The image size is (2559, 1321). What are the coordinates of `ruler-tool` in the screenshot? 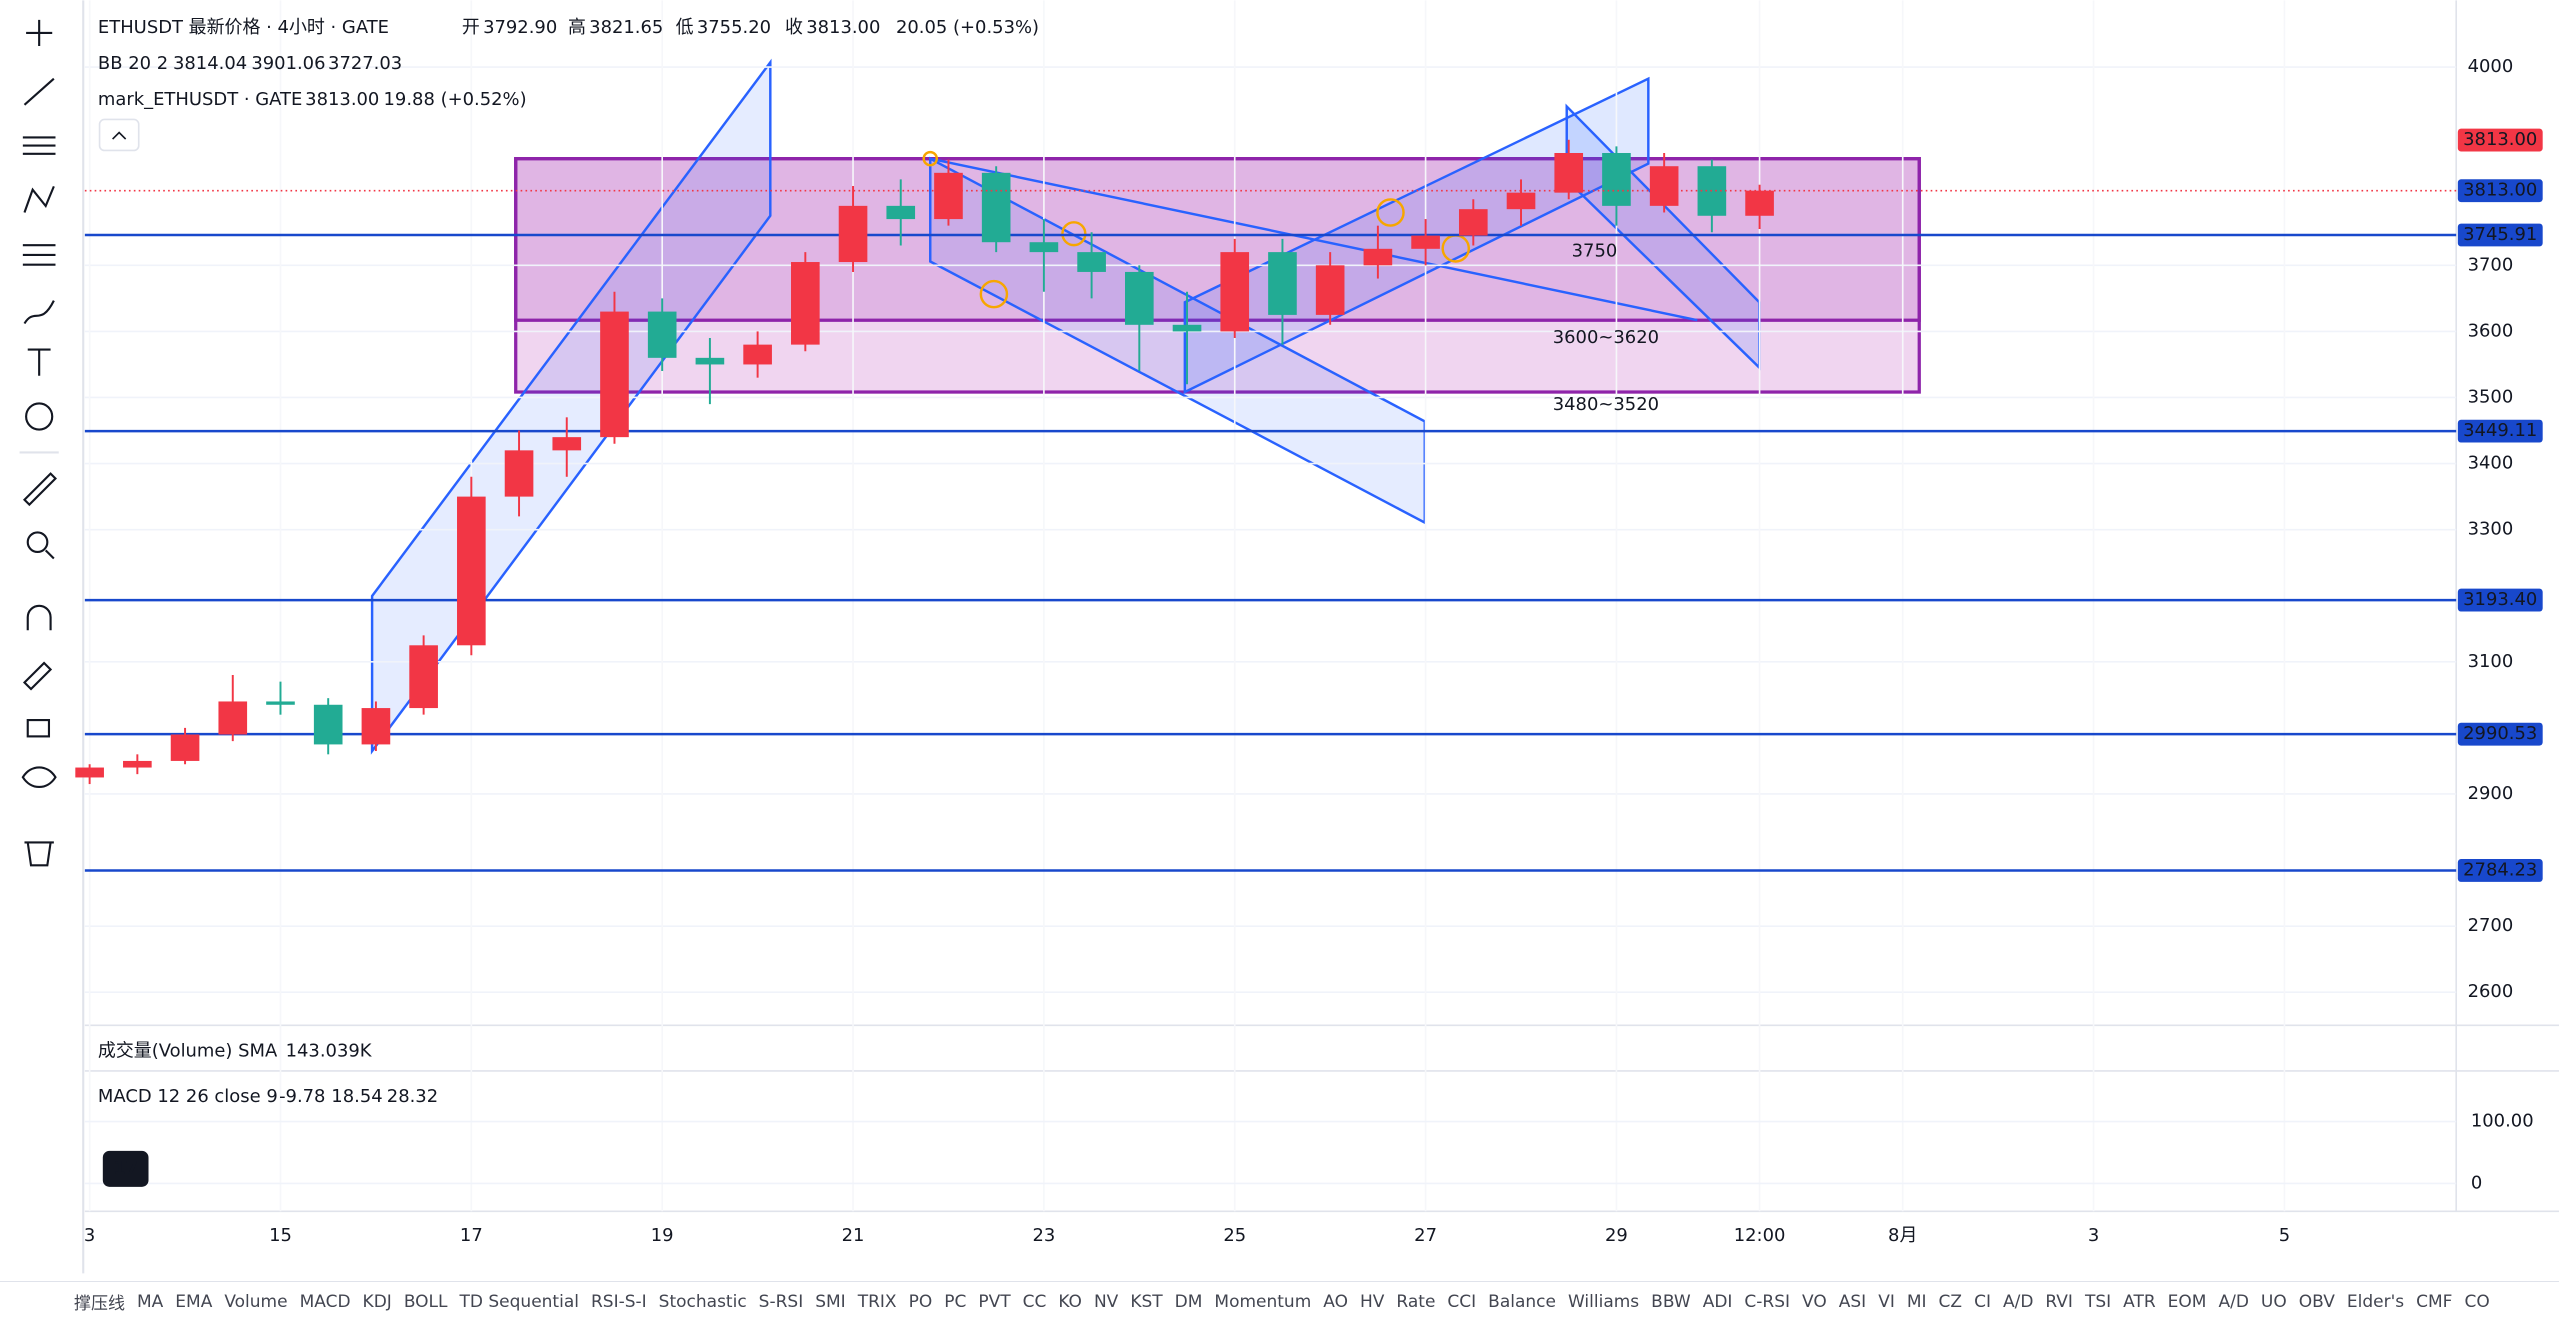 It's located at (39, 489).